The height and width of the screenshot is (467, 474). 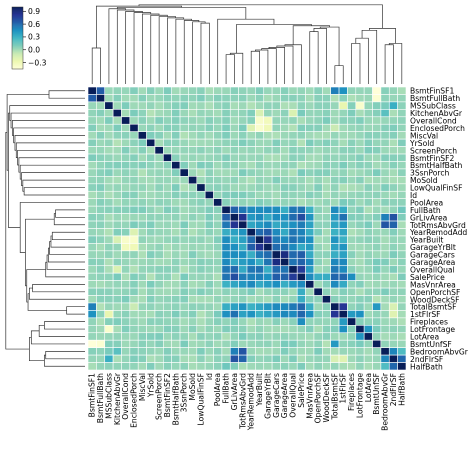 What do you see at coordinates (343, 388) in the screenshot?
I see `column-label: 1stFlrSF` at bounding box center [343, 388].